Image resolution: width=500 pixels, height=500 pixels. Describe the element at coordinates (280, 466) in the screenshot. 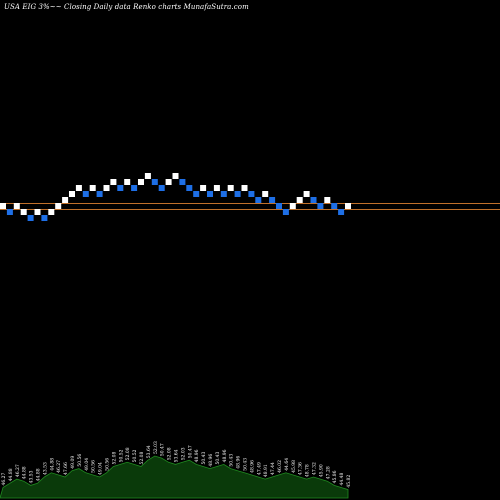

I see `price-label: 46.02` at that location.